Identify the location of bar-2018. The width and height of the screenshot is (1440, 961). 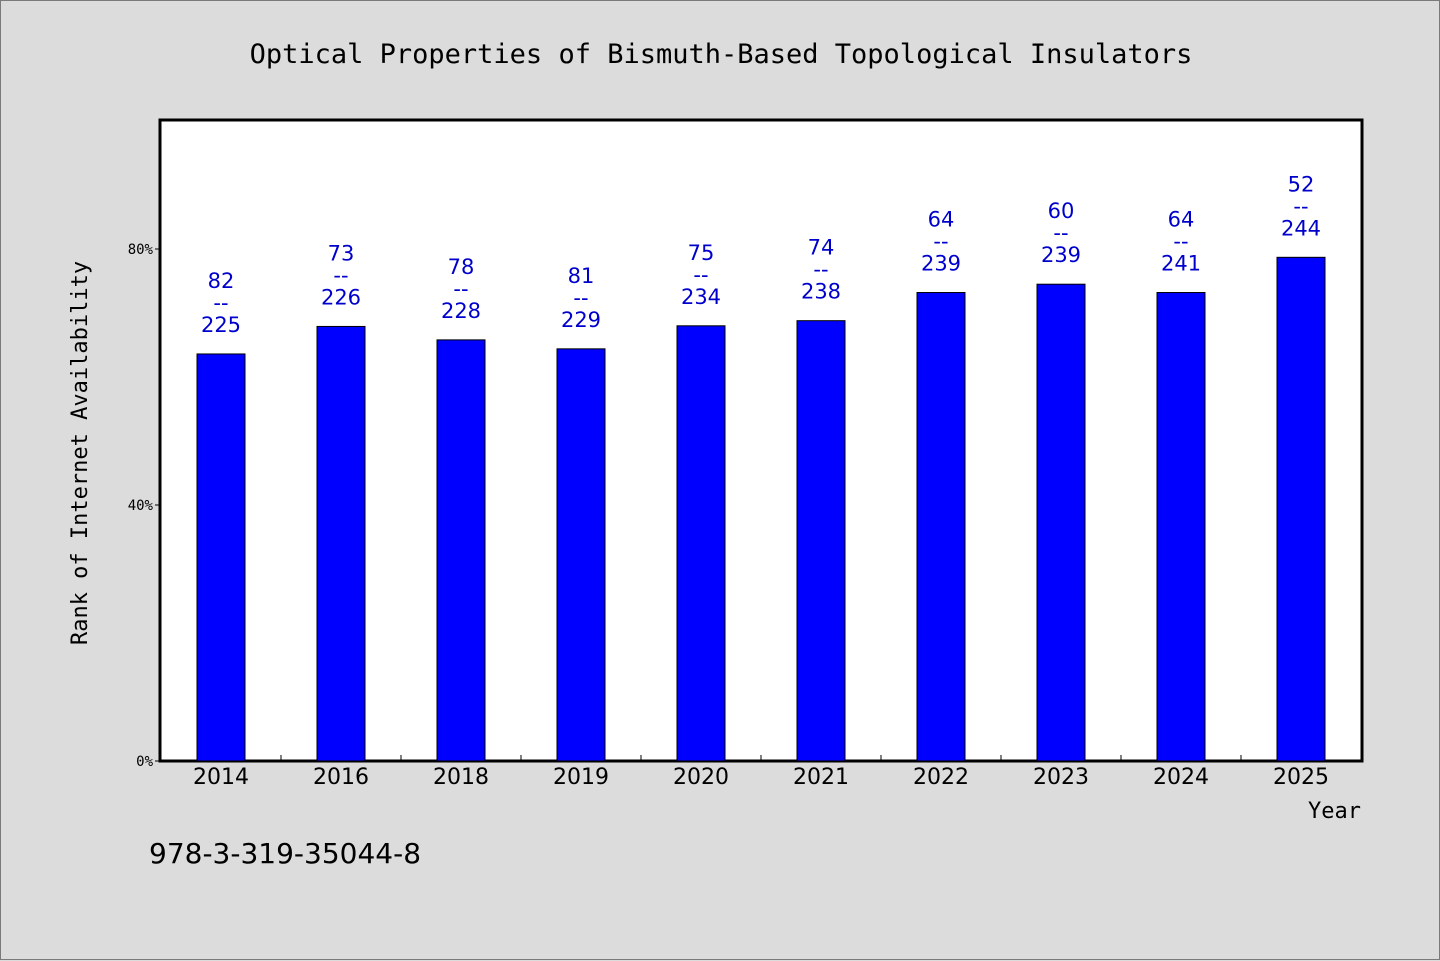
(461, 550).